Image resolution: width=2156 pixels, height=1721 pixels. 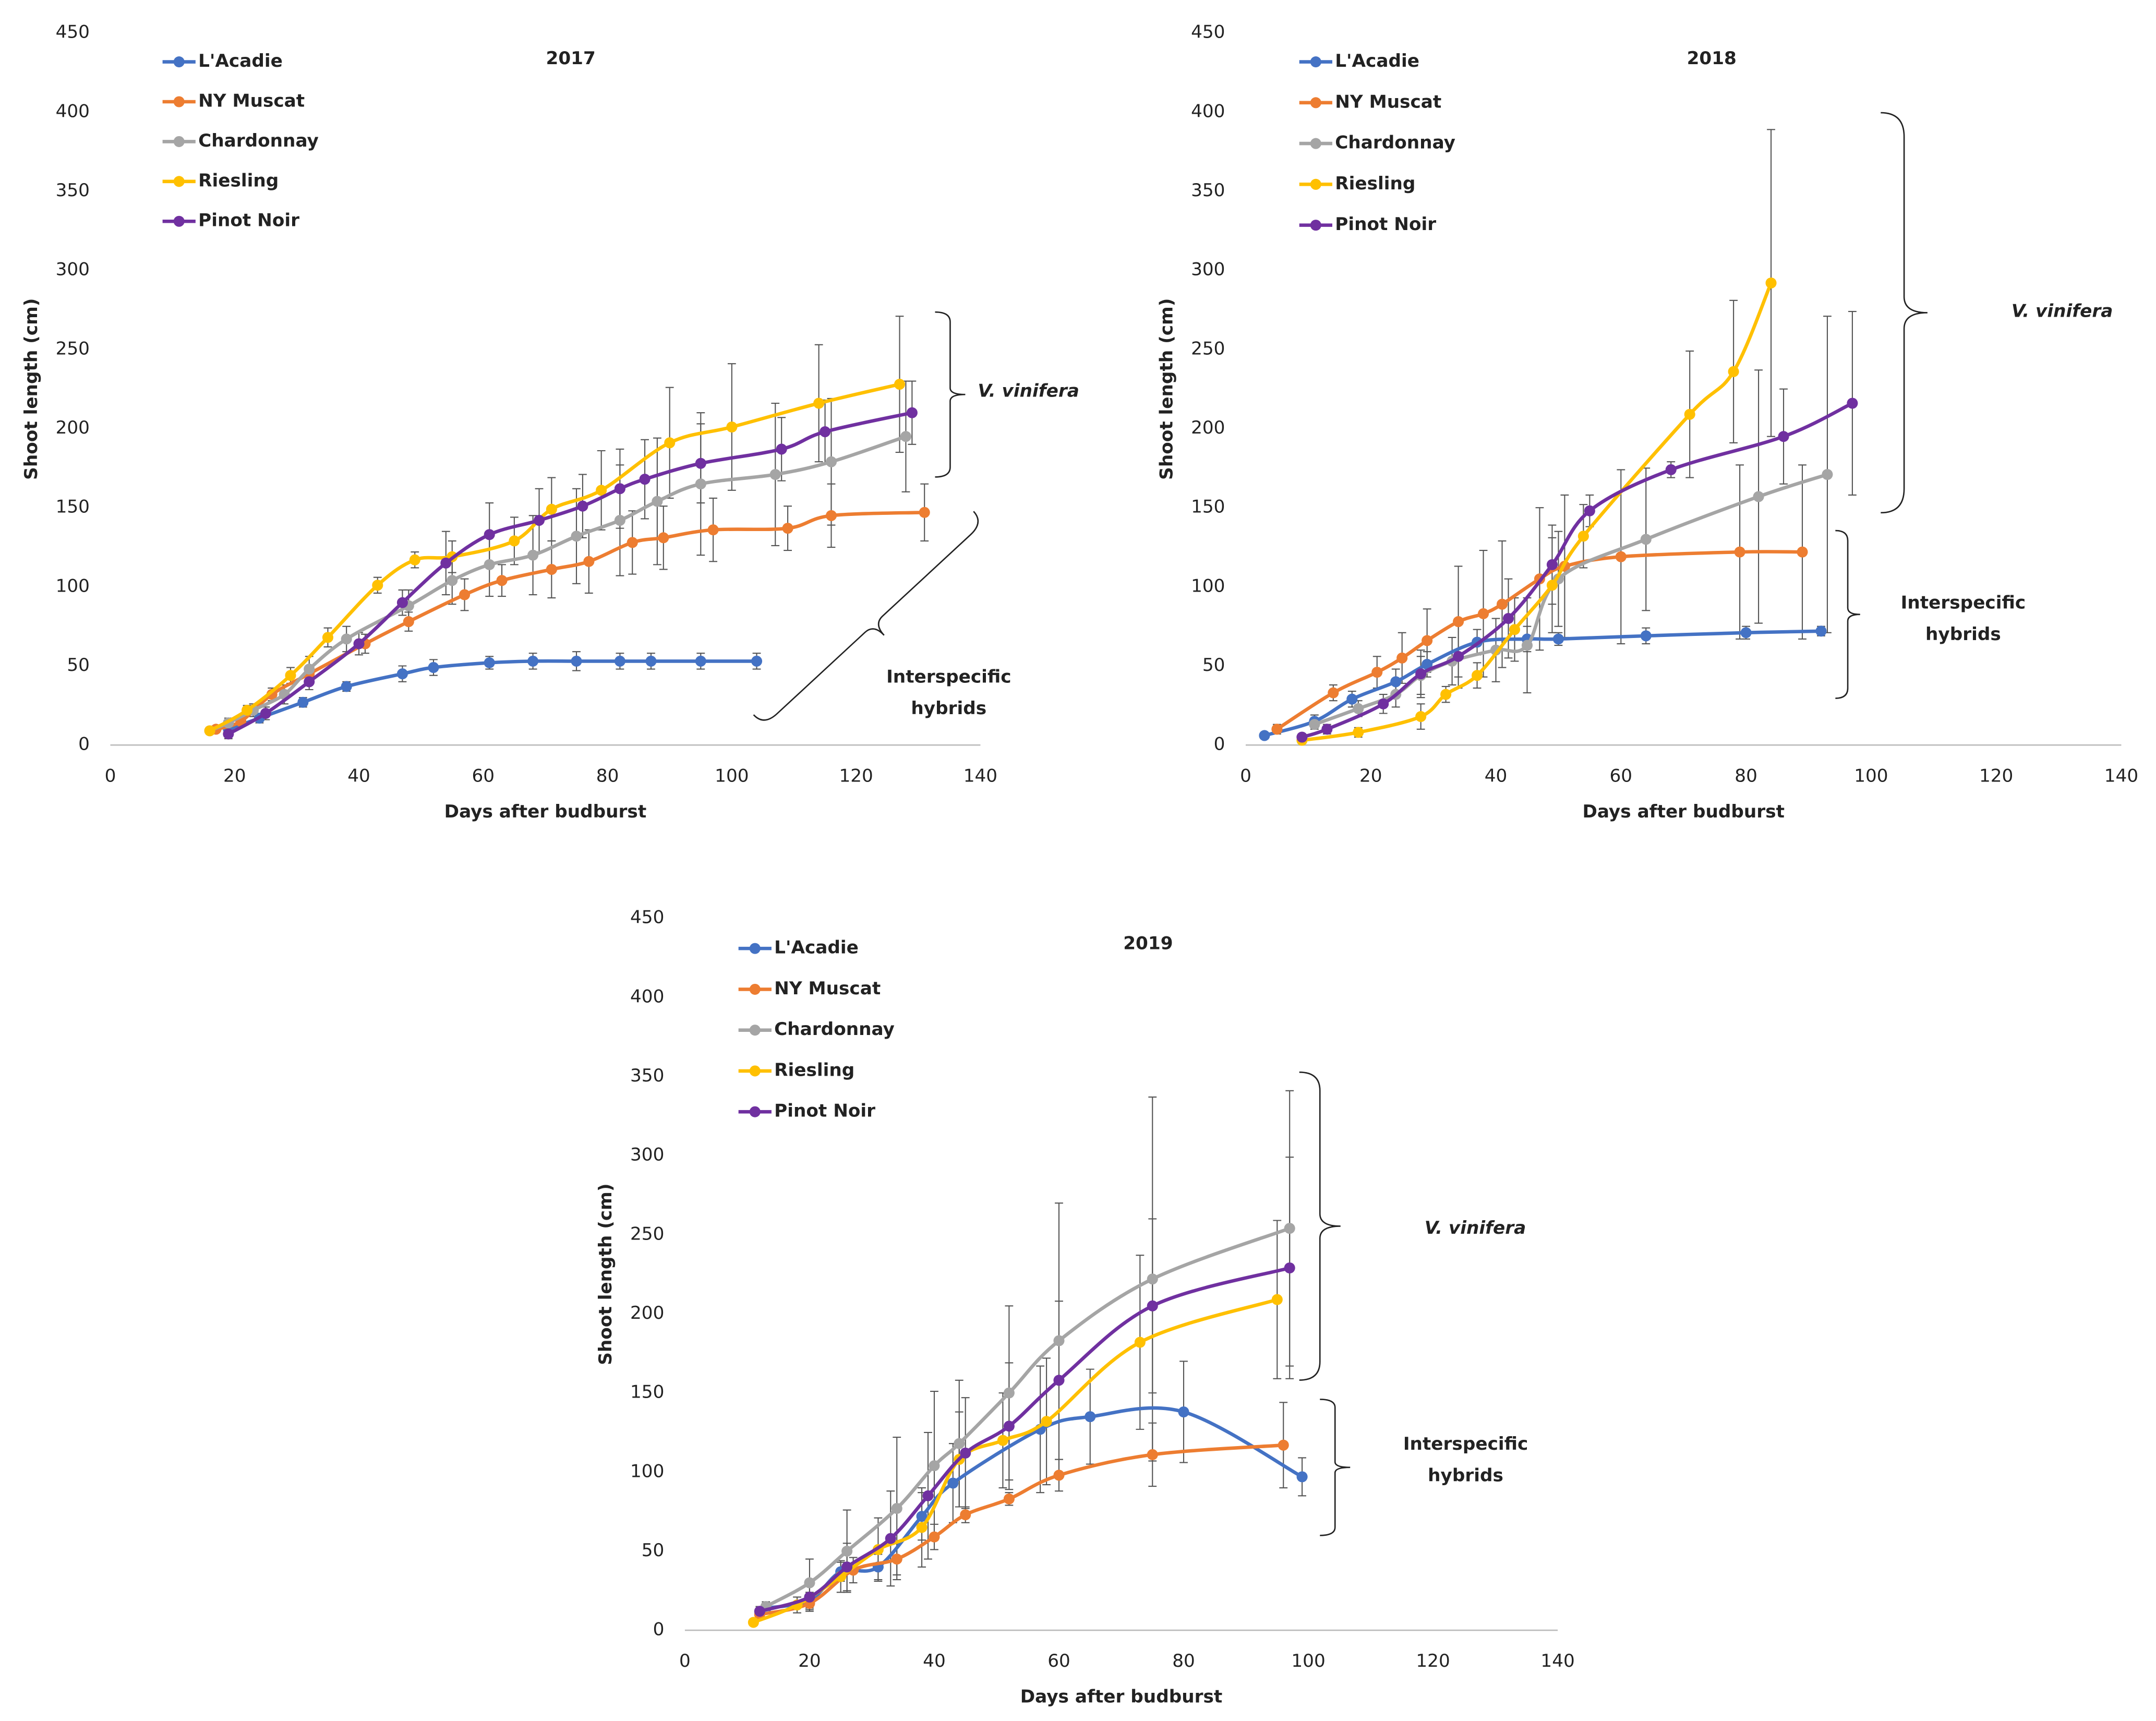 What do you see at coordinates (1964, 602) in the screenshot?
I see `annotation: Interspecific` at bounding box center [1964, 602].